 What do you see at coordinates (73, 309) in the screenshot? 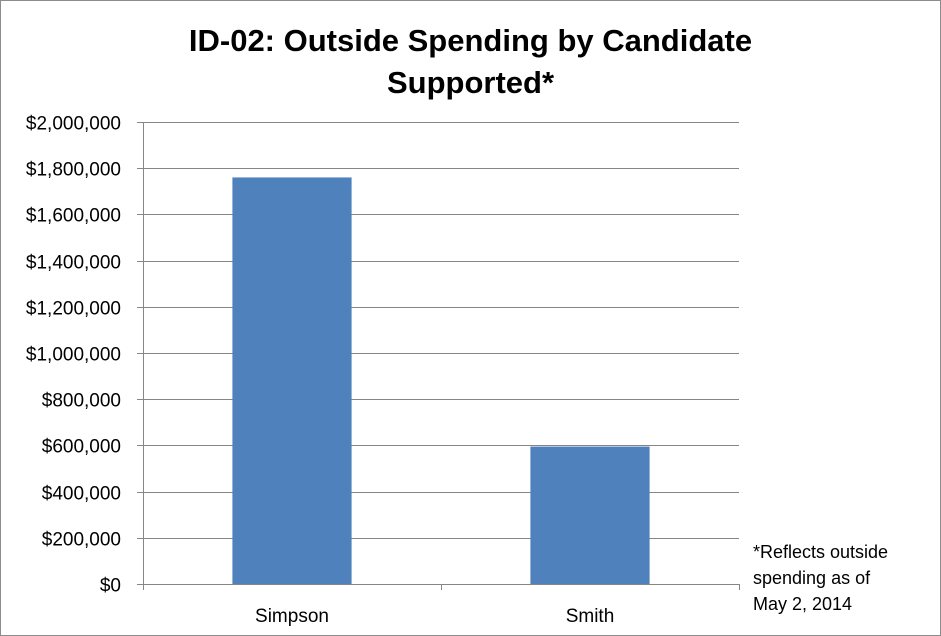
I see `y-tick-label: $1,200,000` at bounding box center [73, 309].